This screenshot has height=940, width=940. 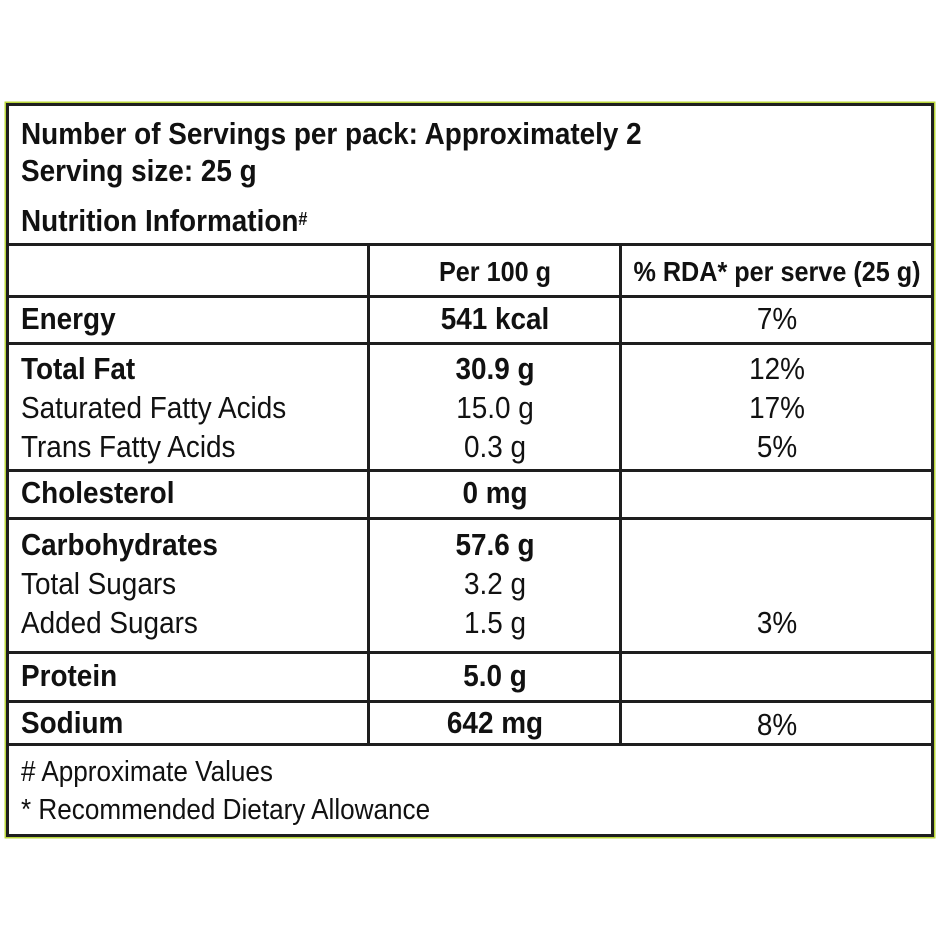 What do you see at coordinates (119, 544) in the screenshot?
I see `nutrient-name: Carbohydrates` at bounding box center [119, 544].